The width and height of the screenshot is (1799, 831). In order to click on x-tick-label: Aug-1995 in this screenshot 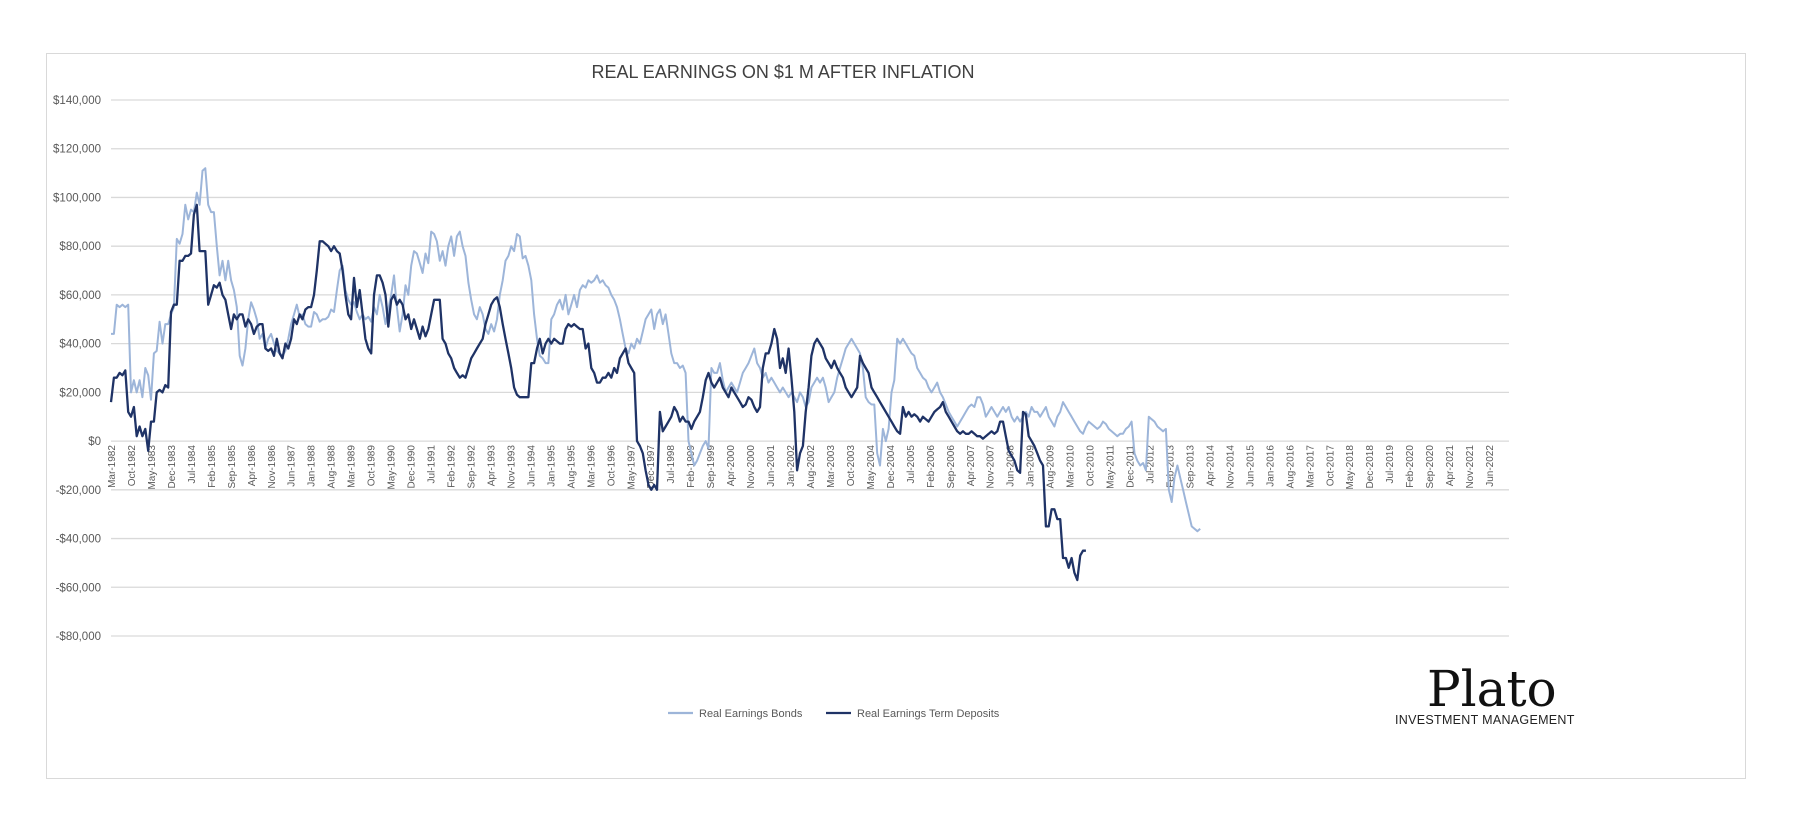, I will do `click(571, 467)`.